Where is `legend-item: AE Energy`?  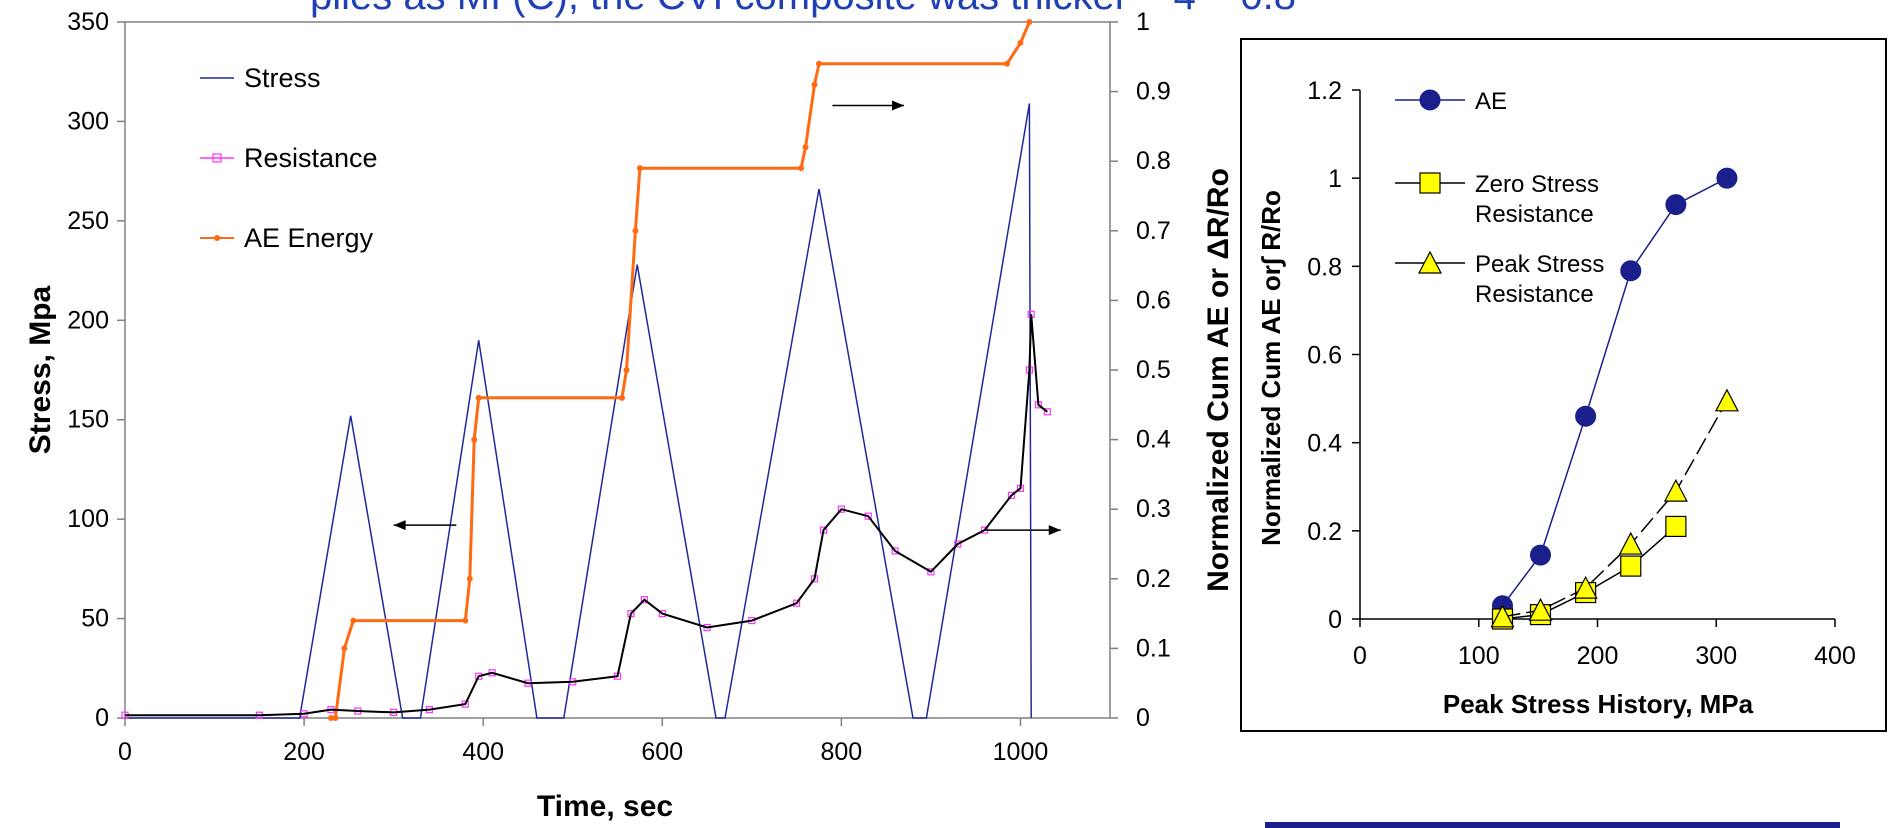
legend-item: AE Energy is located at coordinates (287, 238).